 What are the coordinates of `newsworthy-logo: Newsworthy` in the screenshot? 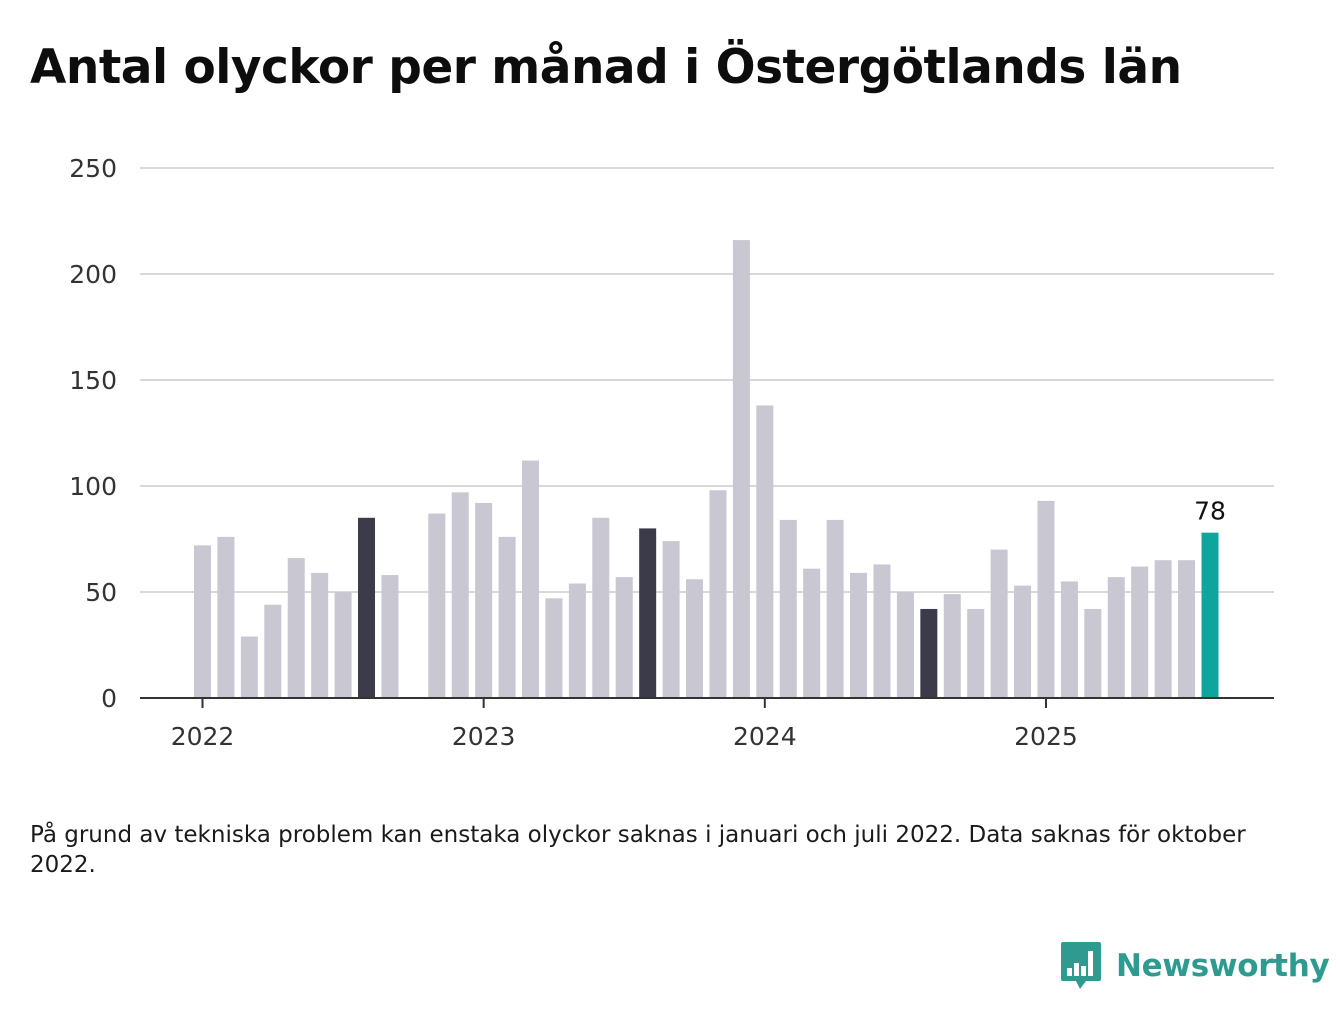 It's located at (1195, 966).